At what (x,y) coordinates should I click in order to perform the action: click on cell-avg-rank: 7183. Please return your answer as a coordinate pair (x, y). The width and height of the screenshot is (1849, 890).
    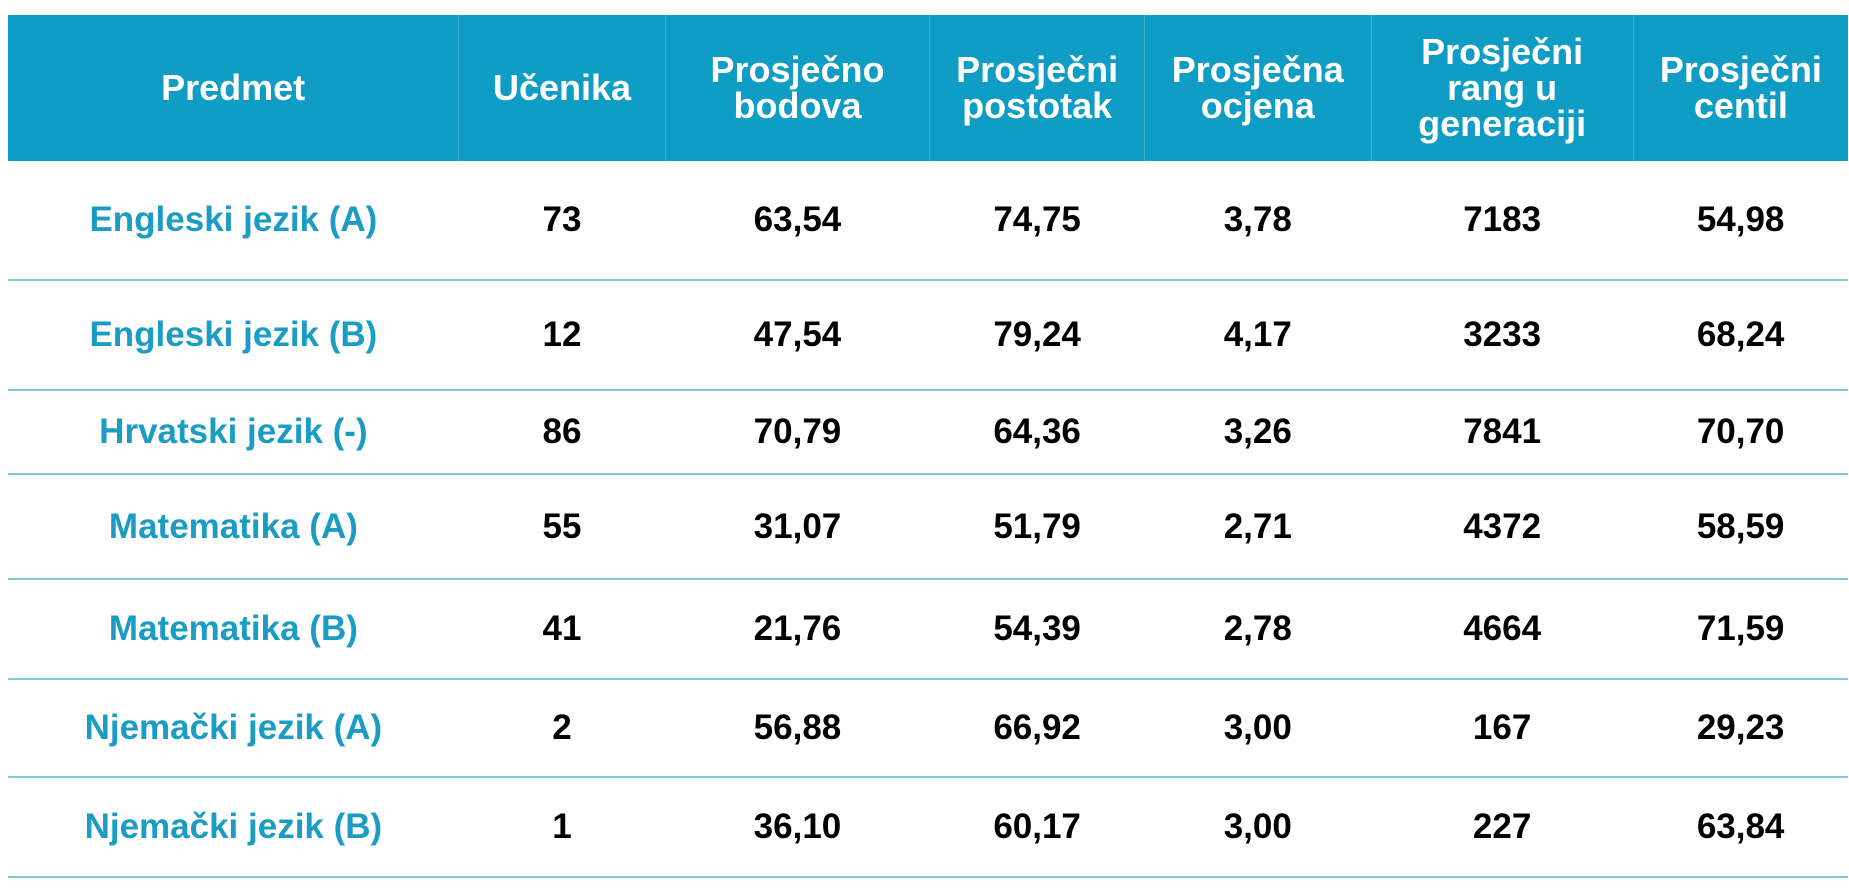
    Looking at the image, I should click on (1502, 221).